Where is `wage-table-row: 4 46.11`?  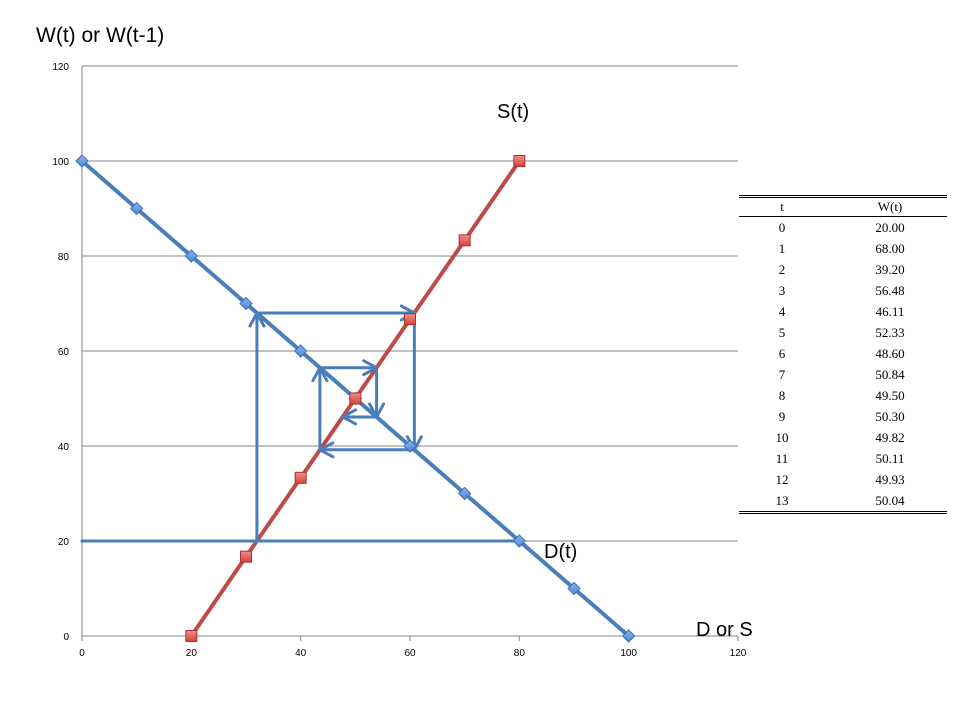
wage-table-row: 4 46.11 is located at coordinates (843, 311).